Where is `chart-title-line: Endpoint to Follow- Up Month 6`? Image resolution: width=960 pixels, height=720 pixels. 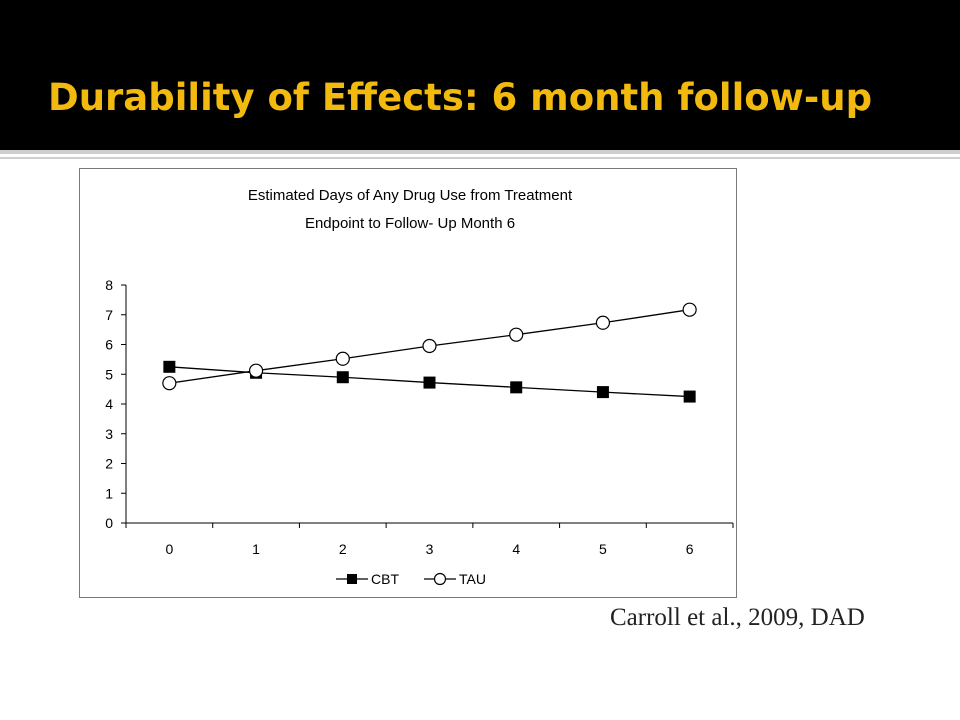
chart-title-line: Endpoint to Follow- Up Month 6 is located at coordinates (410, 223).